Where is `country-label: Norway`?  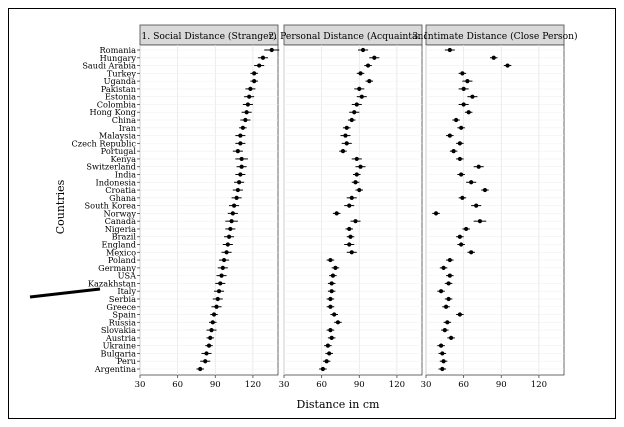 country-label: Norway is located at coordinates (119, 213).